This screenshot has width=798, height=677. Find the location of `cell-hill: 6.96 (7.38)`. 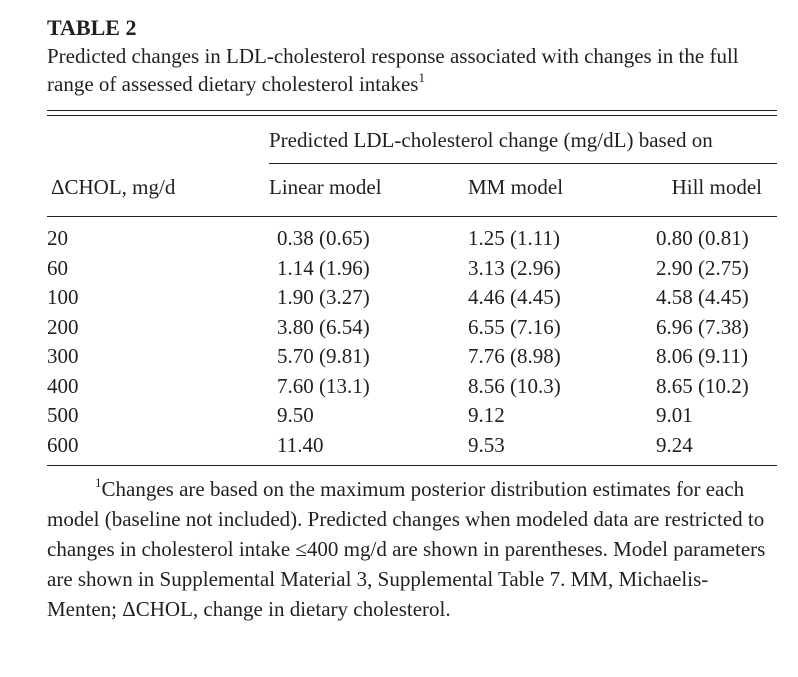

cell-hill: 6.96 (7.38) is located at coordinates (702, 326).